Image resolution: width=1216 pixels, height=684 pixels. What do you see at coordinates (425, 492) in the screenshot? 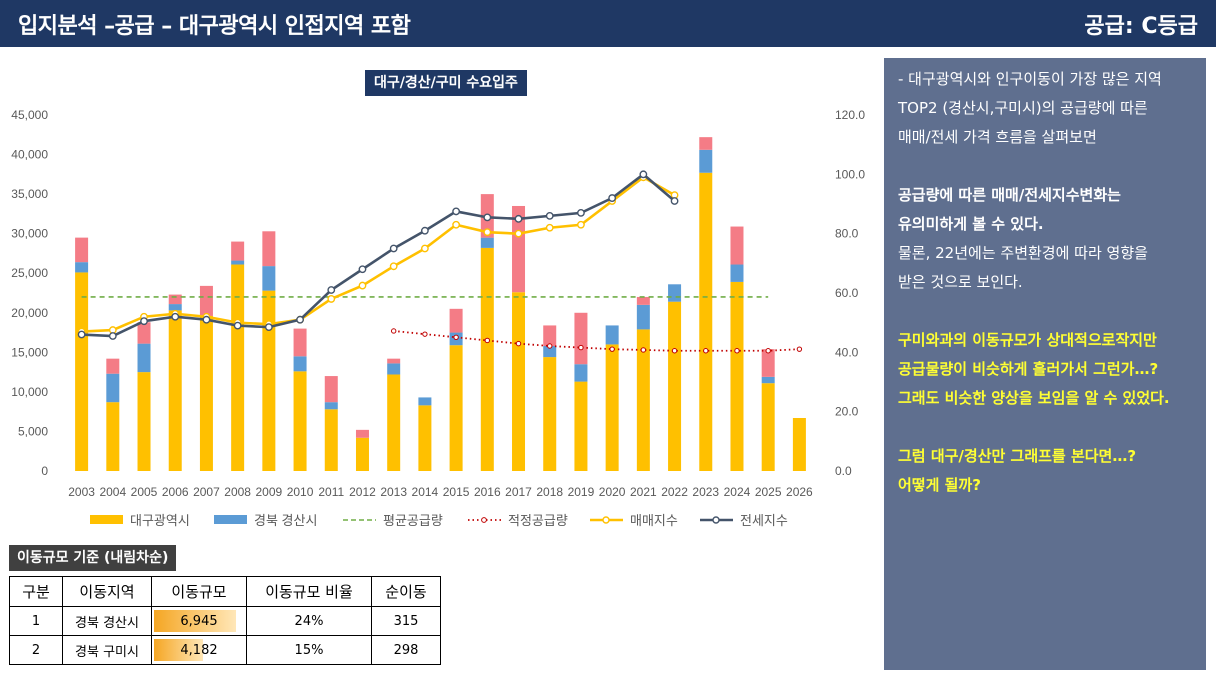
I see `x-tick-label: 2014` at bounding box center [425, 492].